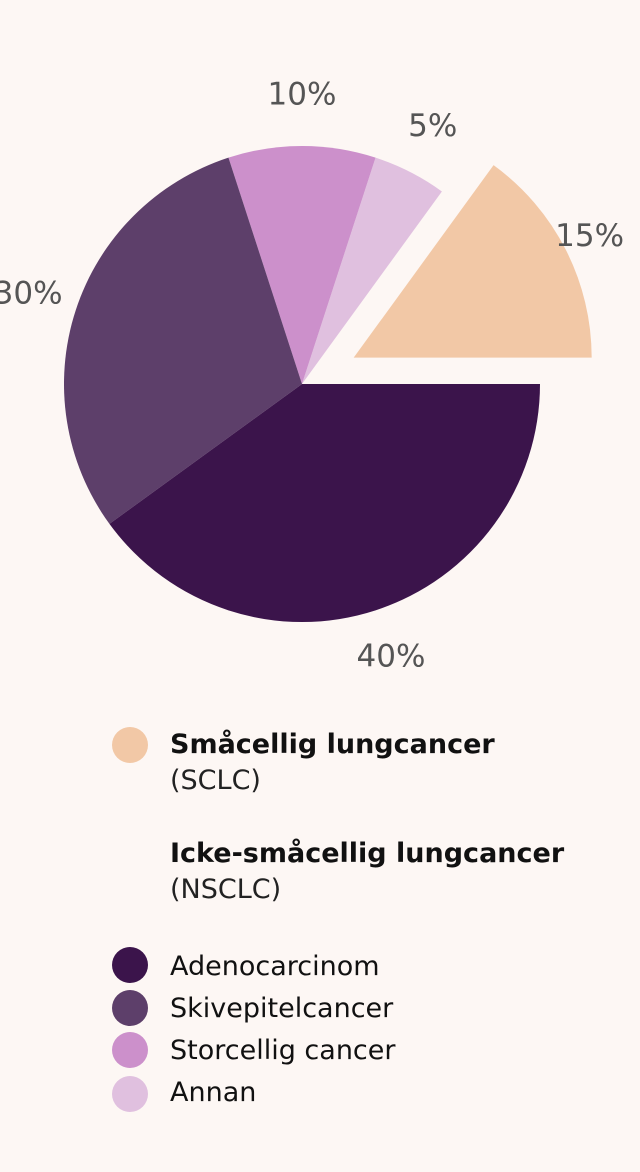 The height and width of the screenshot is (1172, 640). Describe the element at coordinates (130, 1094) in the screenshot. I see `legend-swatch-annan` at that location.